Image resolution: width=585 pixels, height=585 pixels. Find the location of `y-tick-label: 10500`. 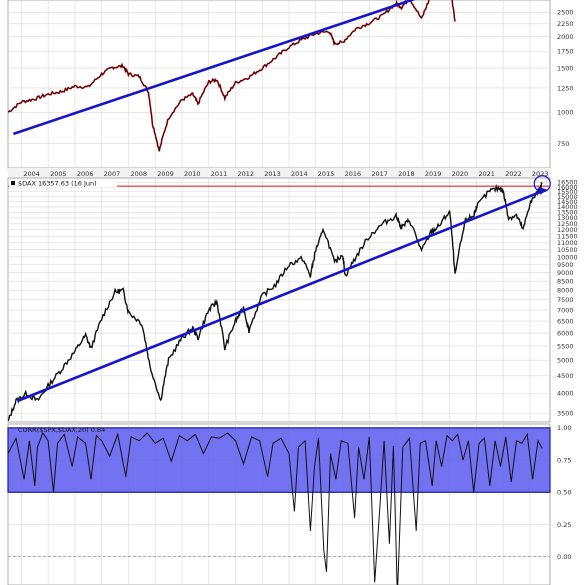

y-tick-label: 10500 is located at coordinates (567, 250).